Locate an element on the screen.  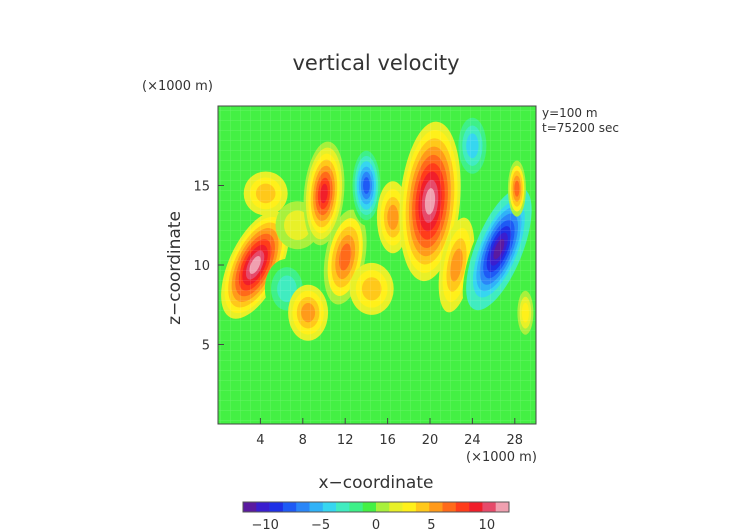
y-tick-label: 15 is located at coordinates (201, 187).